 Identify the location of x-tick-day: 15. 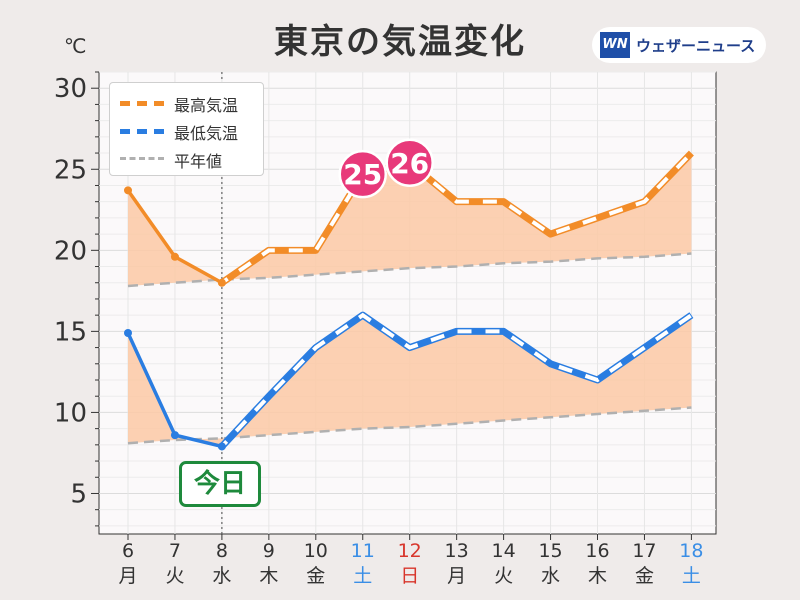
(550, 551).